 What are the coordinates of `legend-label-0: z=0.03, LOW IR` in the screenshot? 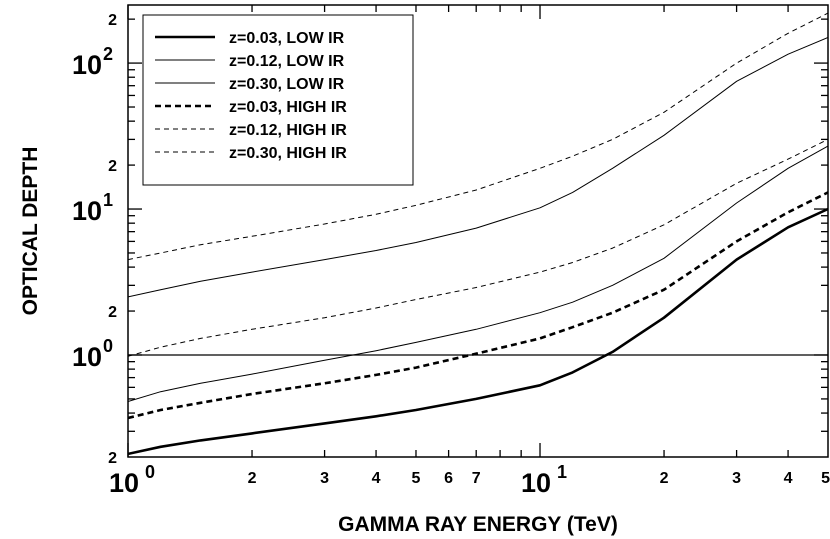 It's located at (287, 38).